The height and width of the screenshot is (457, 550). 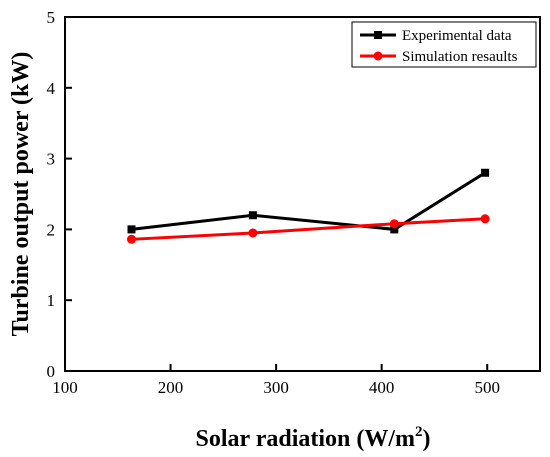 What do you see at coordinates (460, 57) in the screenshot?
I see `legend-label: Simulation resaults` at bounding box center [460, 57].